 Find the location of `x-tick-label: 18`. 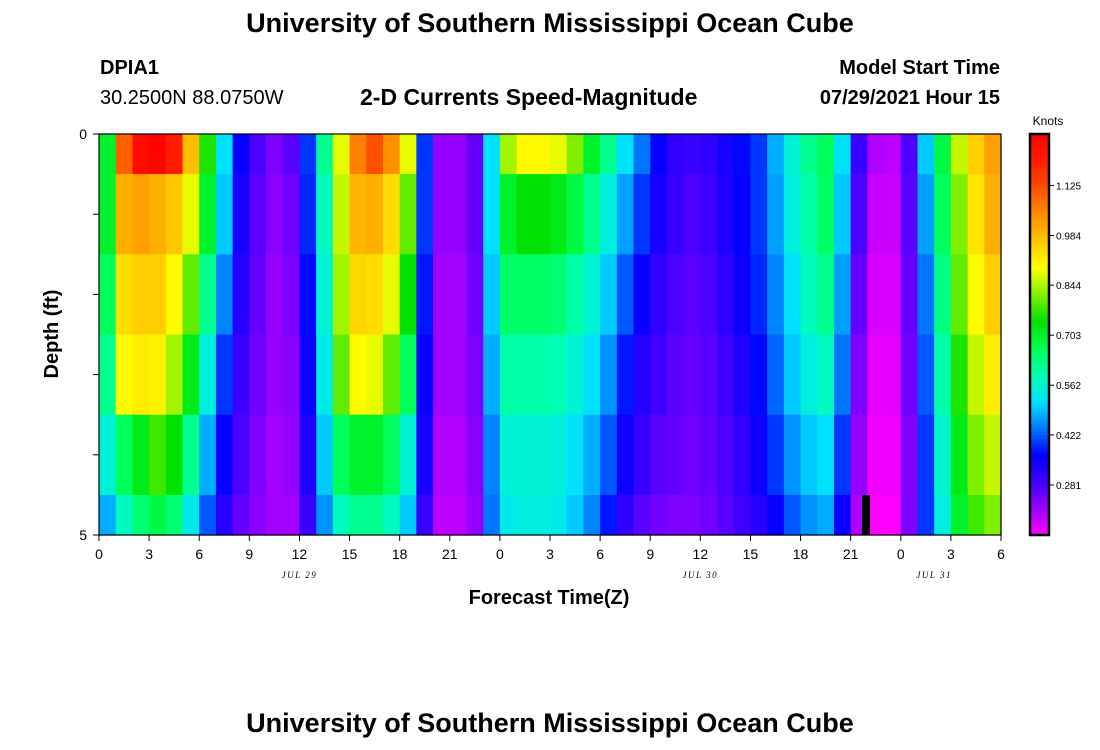

x-tick-label: 18 is located at coordinates (801, 554).